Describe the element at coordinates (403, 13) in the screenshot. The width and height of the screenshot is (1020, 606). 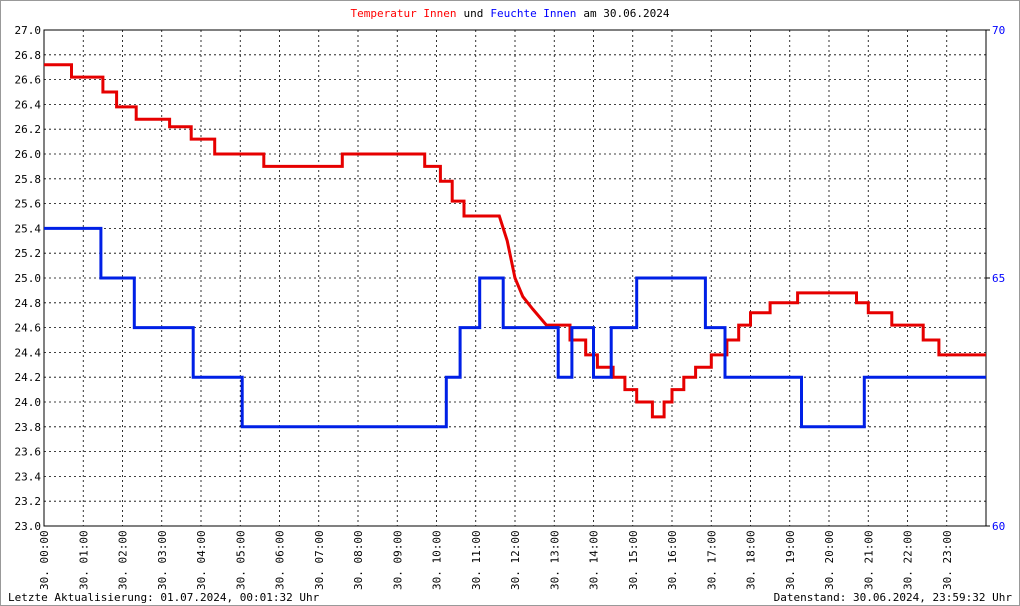
I see `title-part: Temperatur Innen` at that location.